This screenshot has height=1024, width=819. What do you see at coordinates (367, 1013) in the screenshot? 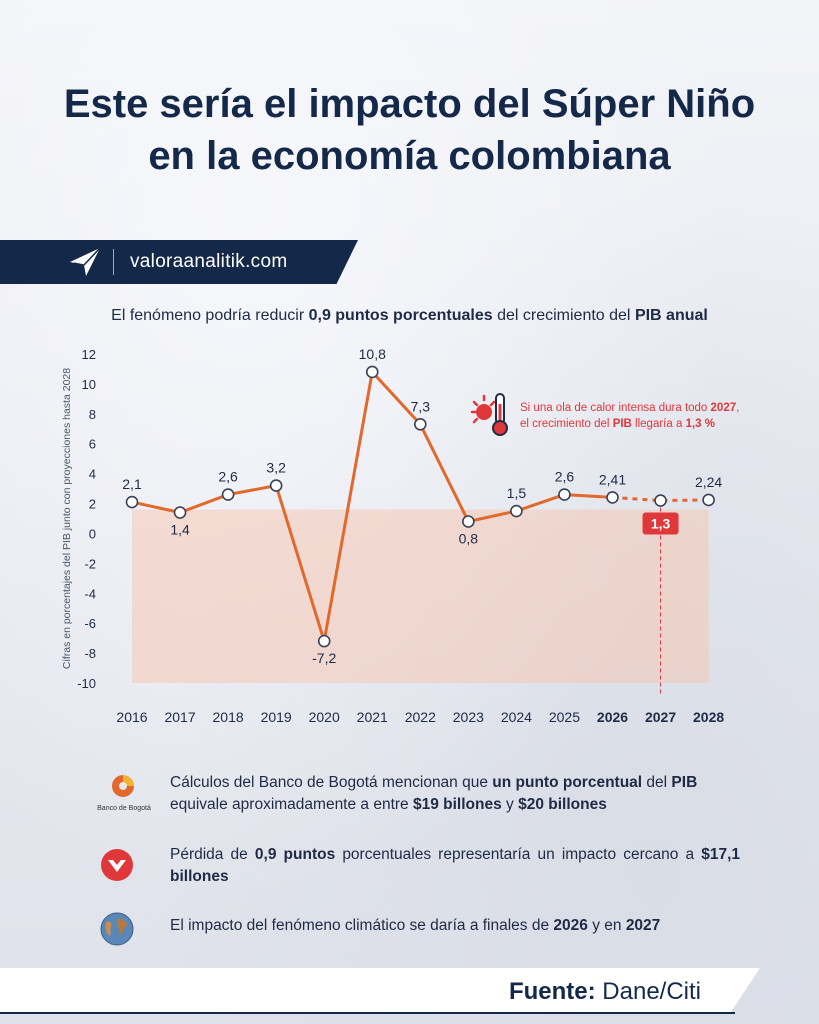
I see `source-underline` at bounding box center [367, 1013].